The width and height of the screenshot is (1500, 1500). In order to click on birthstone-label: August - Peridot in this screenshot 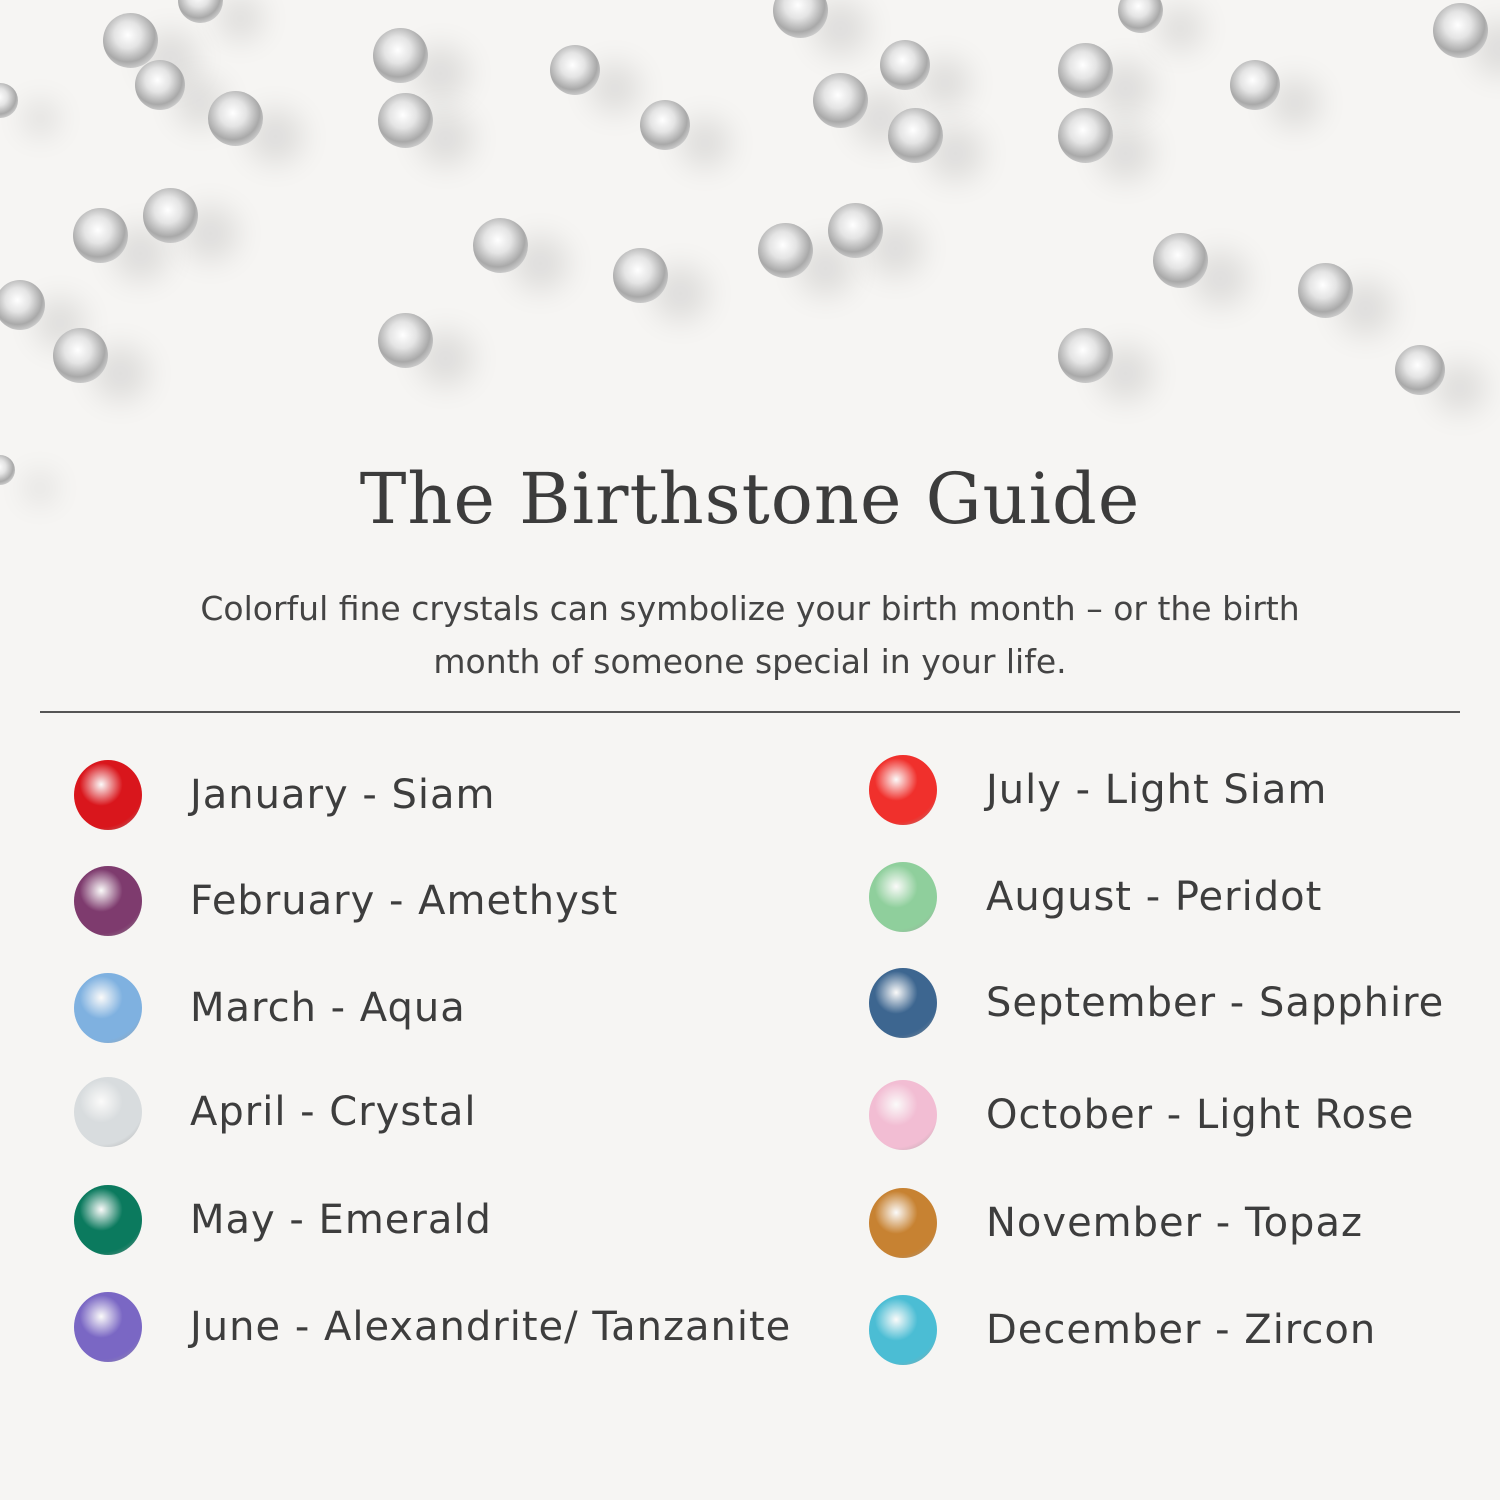, I will do `click(1154, 897)`.